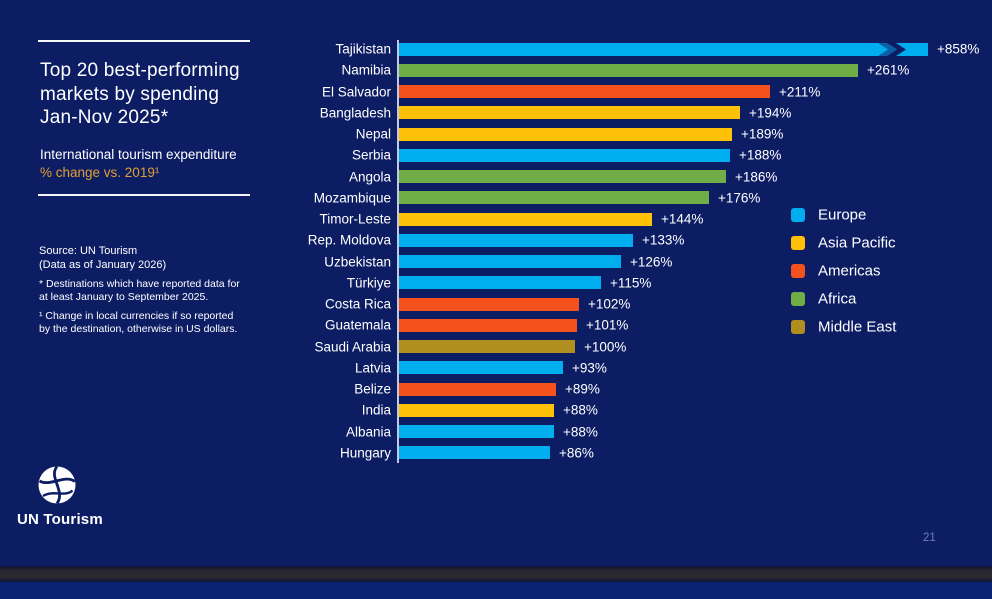 The width and height of the screenshot is (992, 599). What do you see at coordinates (100, 172) in the screenshot?
I see `subtitle-highlight: % change vs. 2019¹` at bounding box center [100, 172].